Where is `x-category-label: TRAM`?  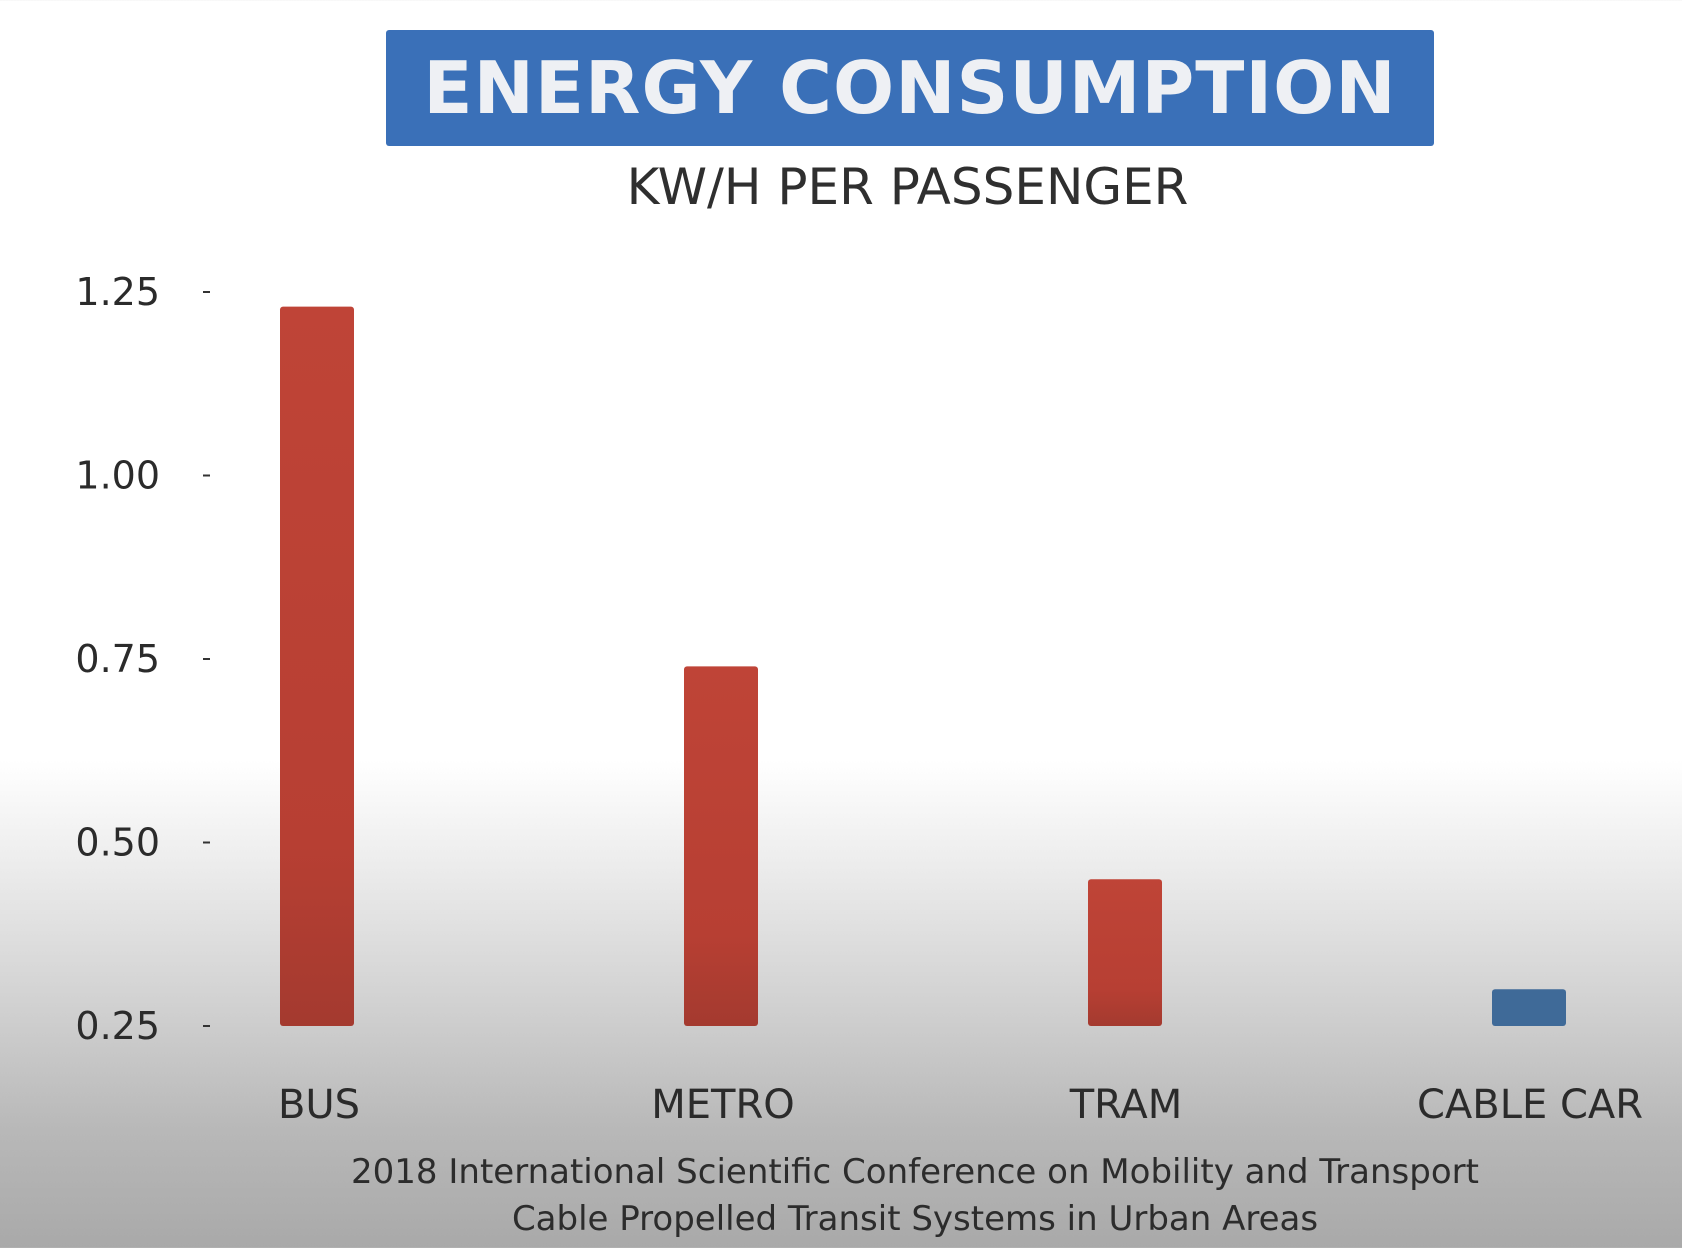
x-category-label: TRAM is located at coordinates (1125, 1105).